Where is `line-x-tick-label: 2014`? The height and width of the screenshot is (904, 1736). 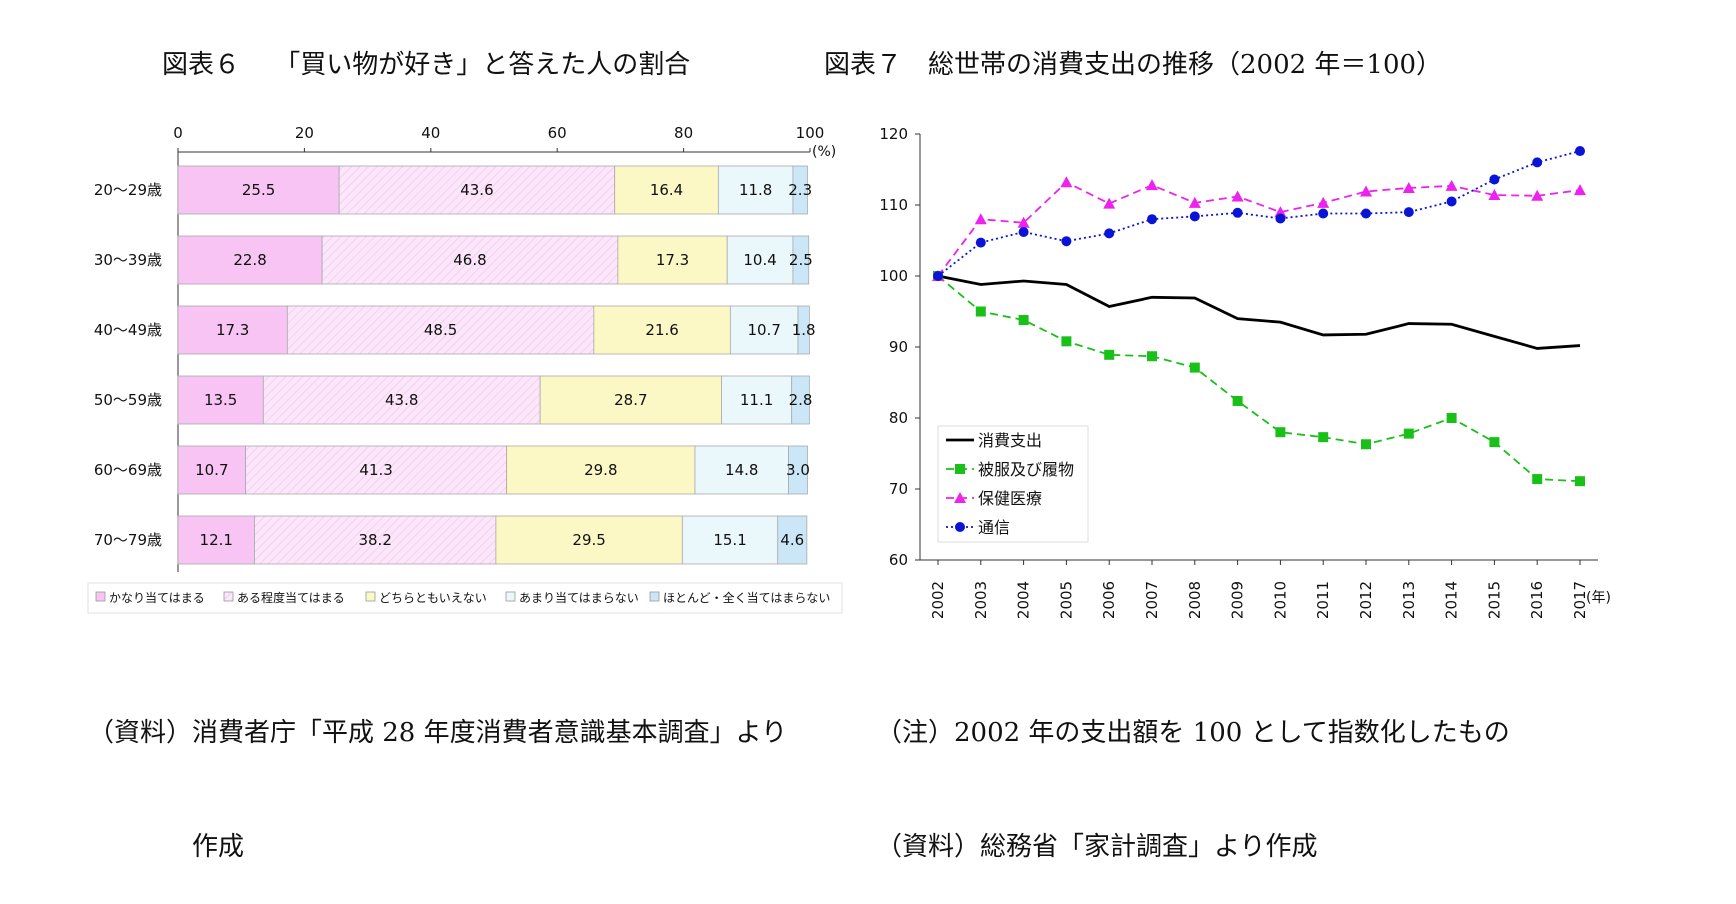 line-x-tick-label: 2014 is located at coordinates (1452, 600).